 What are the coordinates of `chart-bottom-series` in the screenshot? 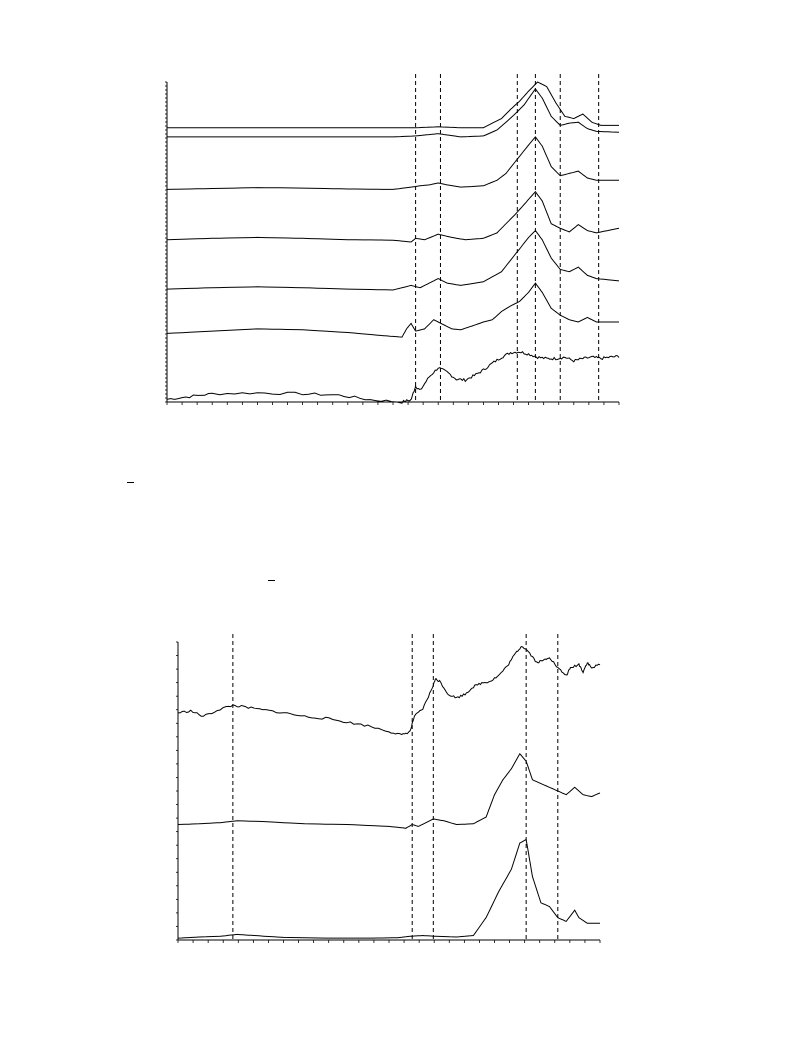 It's located at (389, 792).